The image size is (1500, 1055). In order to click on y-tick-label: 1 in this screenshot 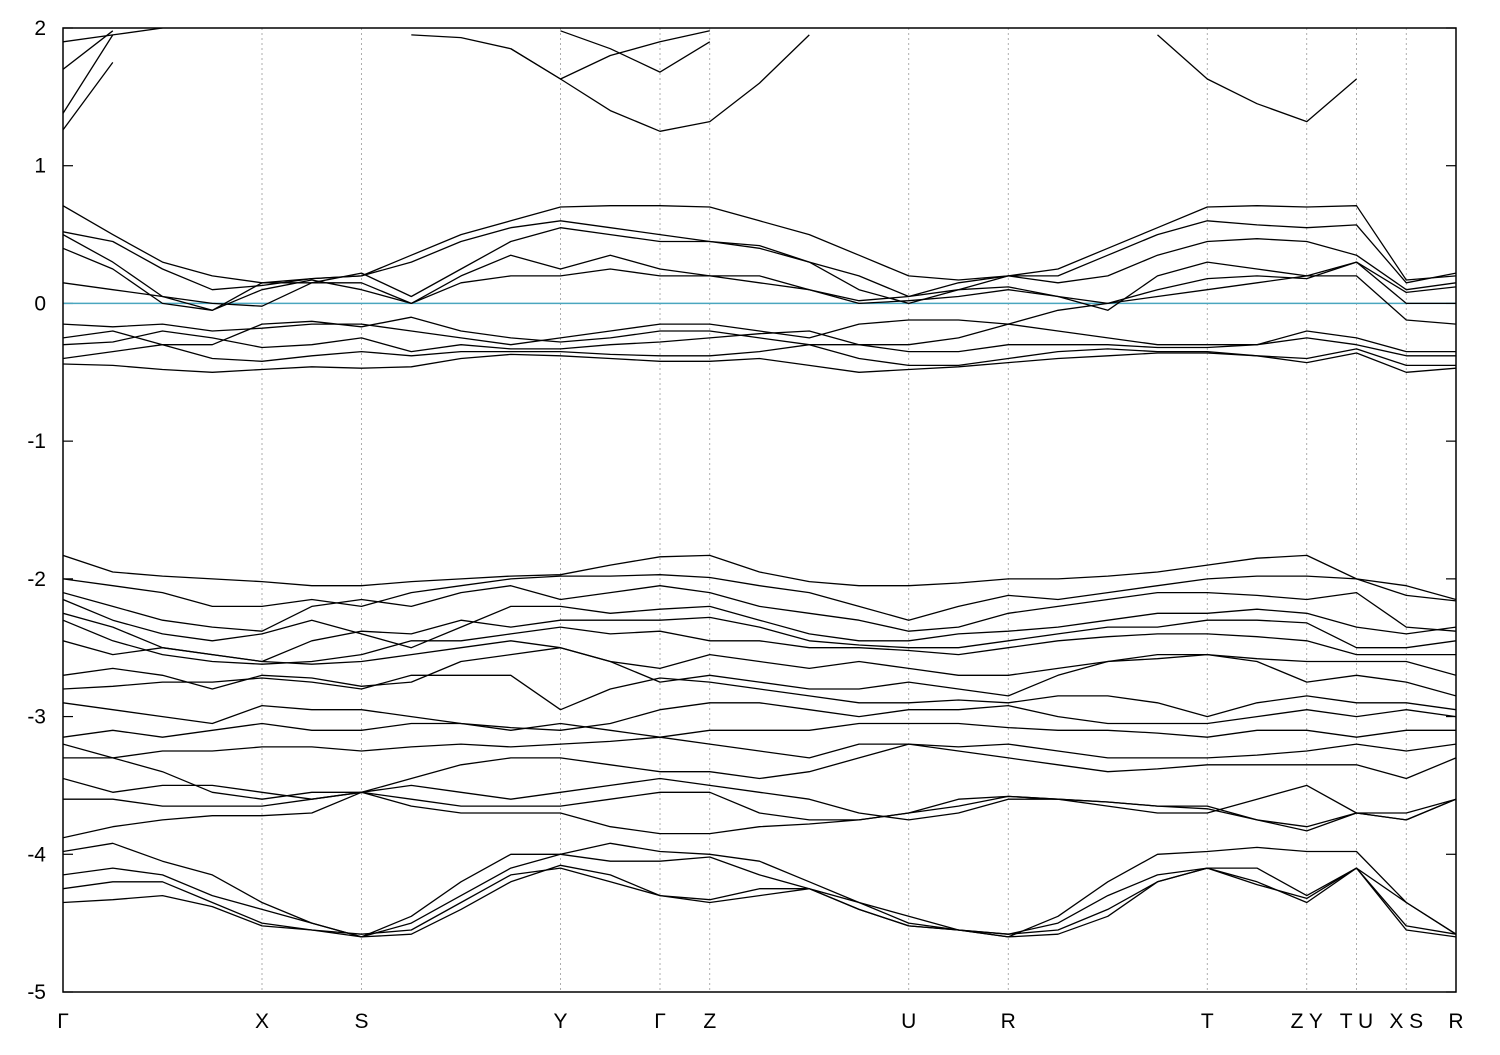, I will do `click(40, 166)`.